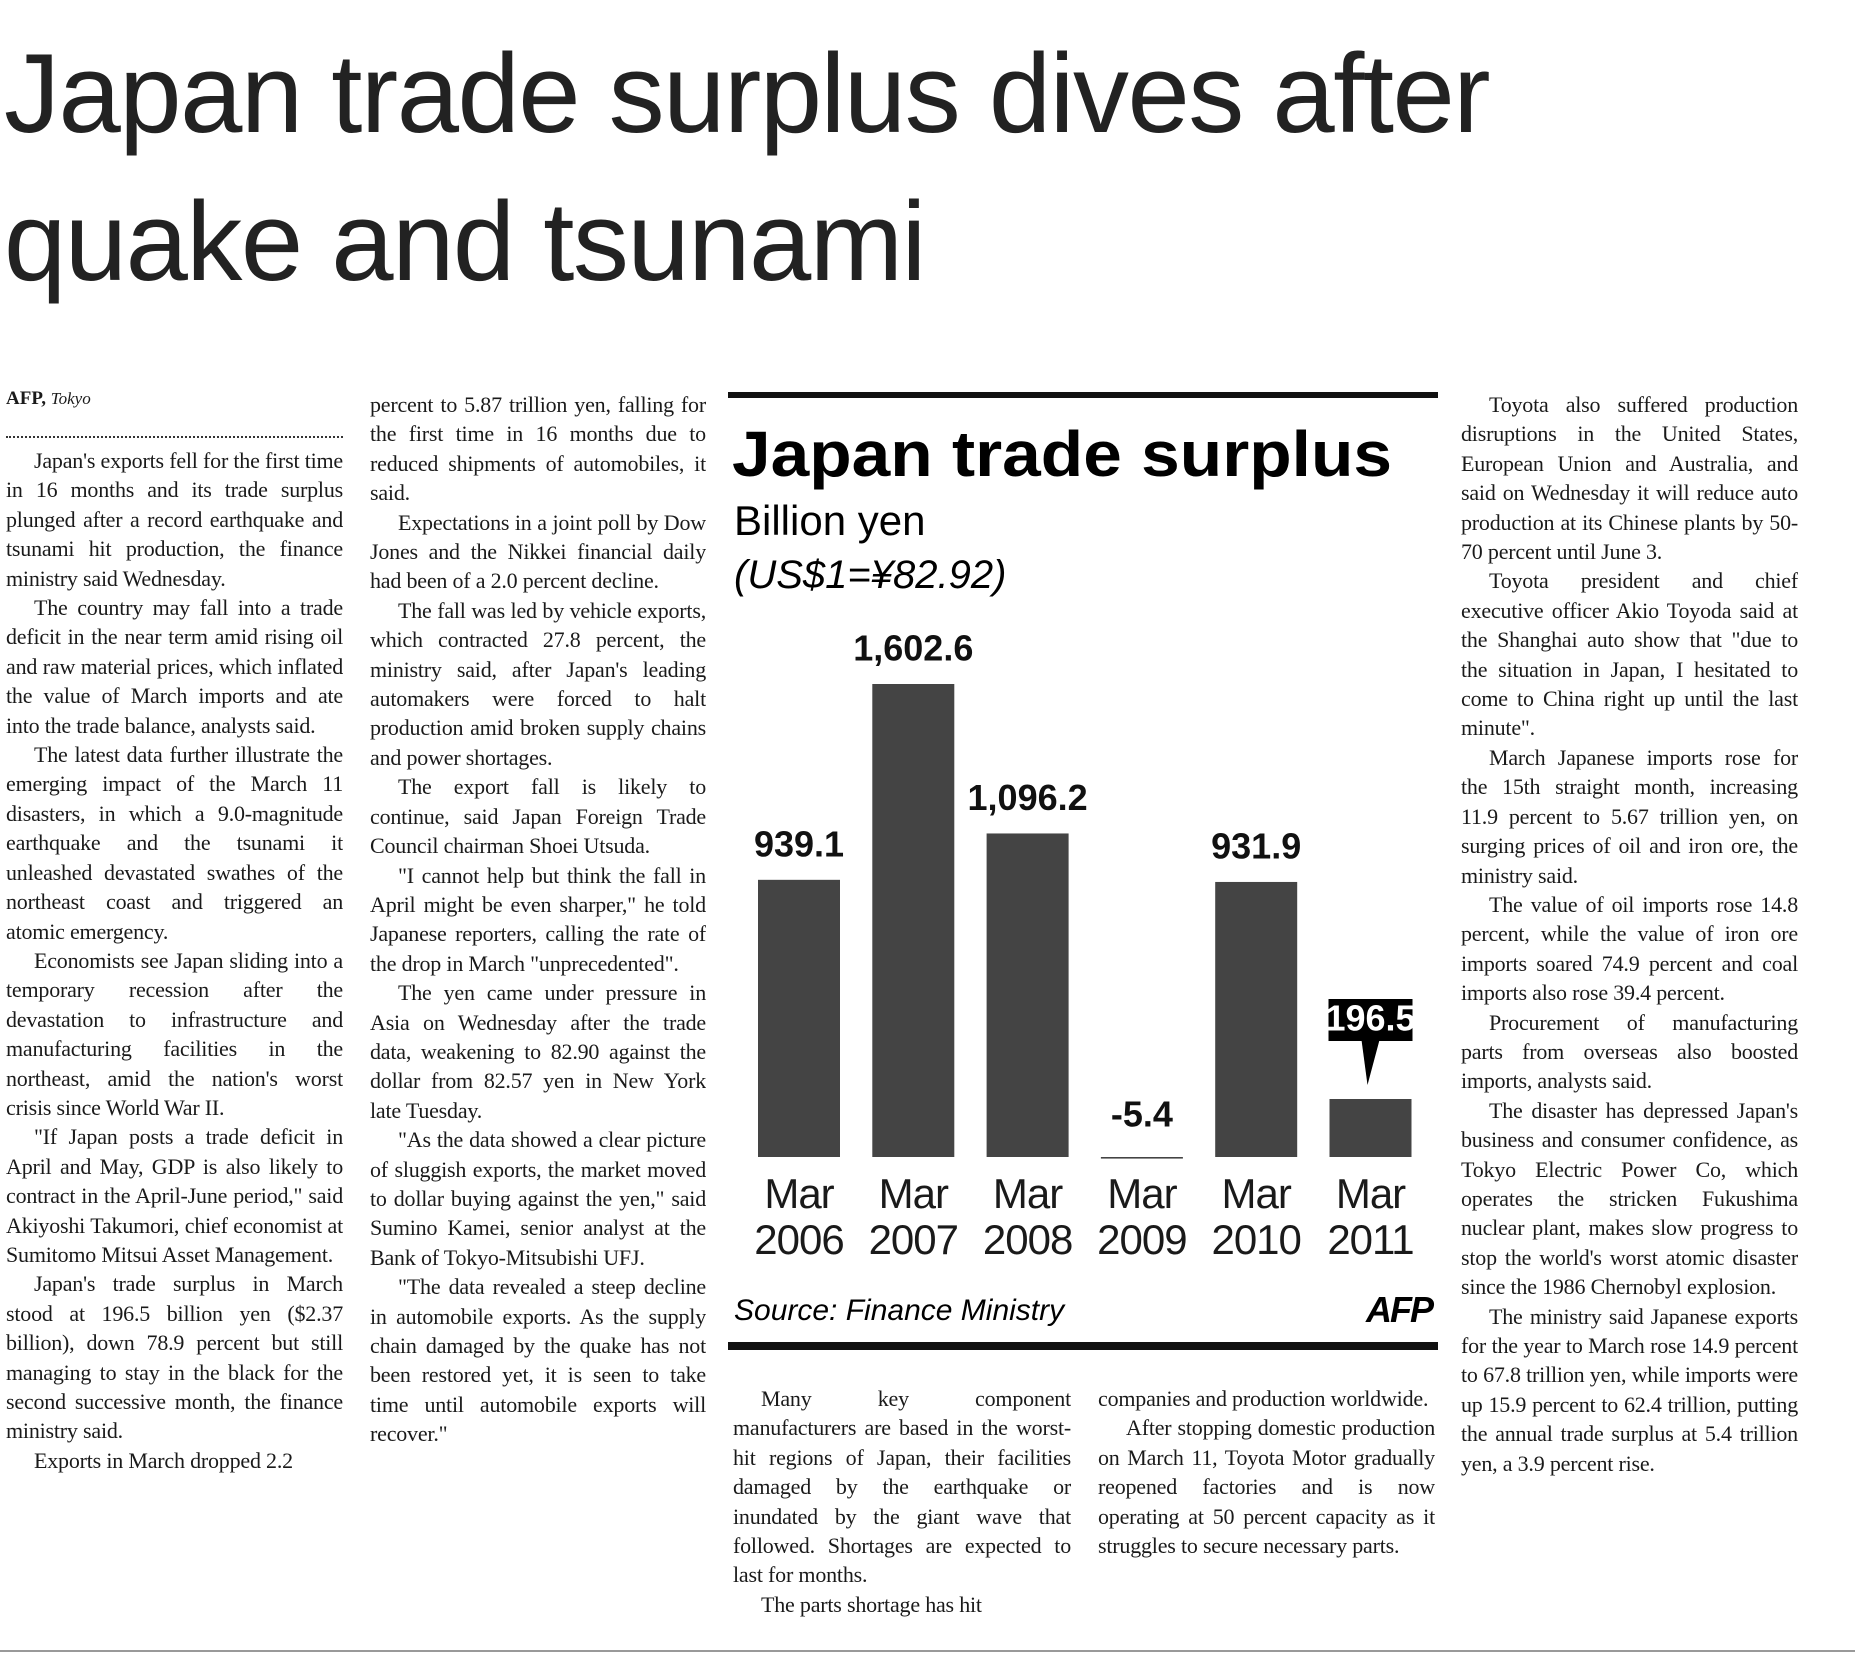 The height and width of the screenshot is (1656, 1855). What do you see at coordinates (829, 520) in the screenshot?
I see `chart-subtitle: Billion yen` at bounding box center [829, 520].